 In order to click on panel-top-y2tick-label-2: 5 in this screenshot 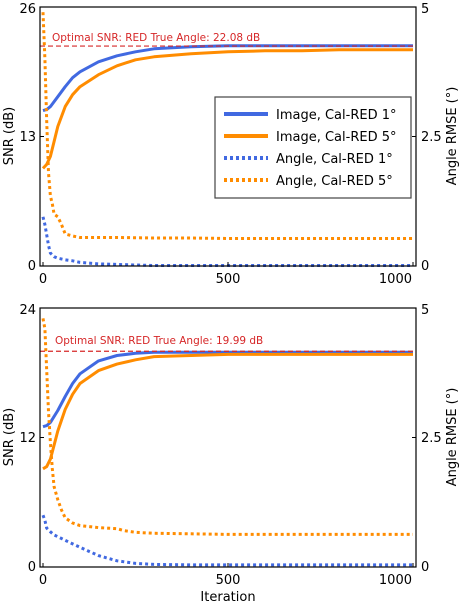, I will do `click(425, 9)`.